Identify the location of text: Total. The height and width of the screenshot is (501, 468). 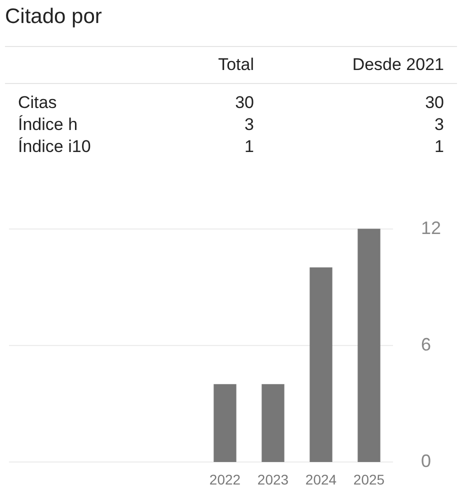
(236, 65).